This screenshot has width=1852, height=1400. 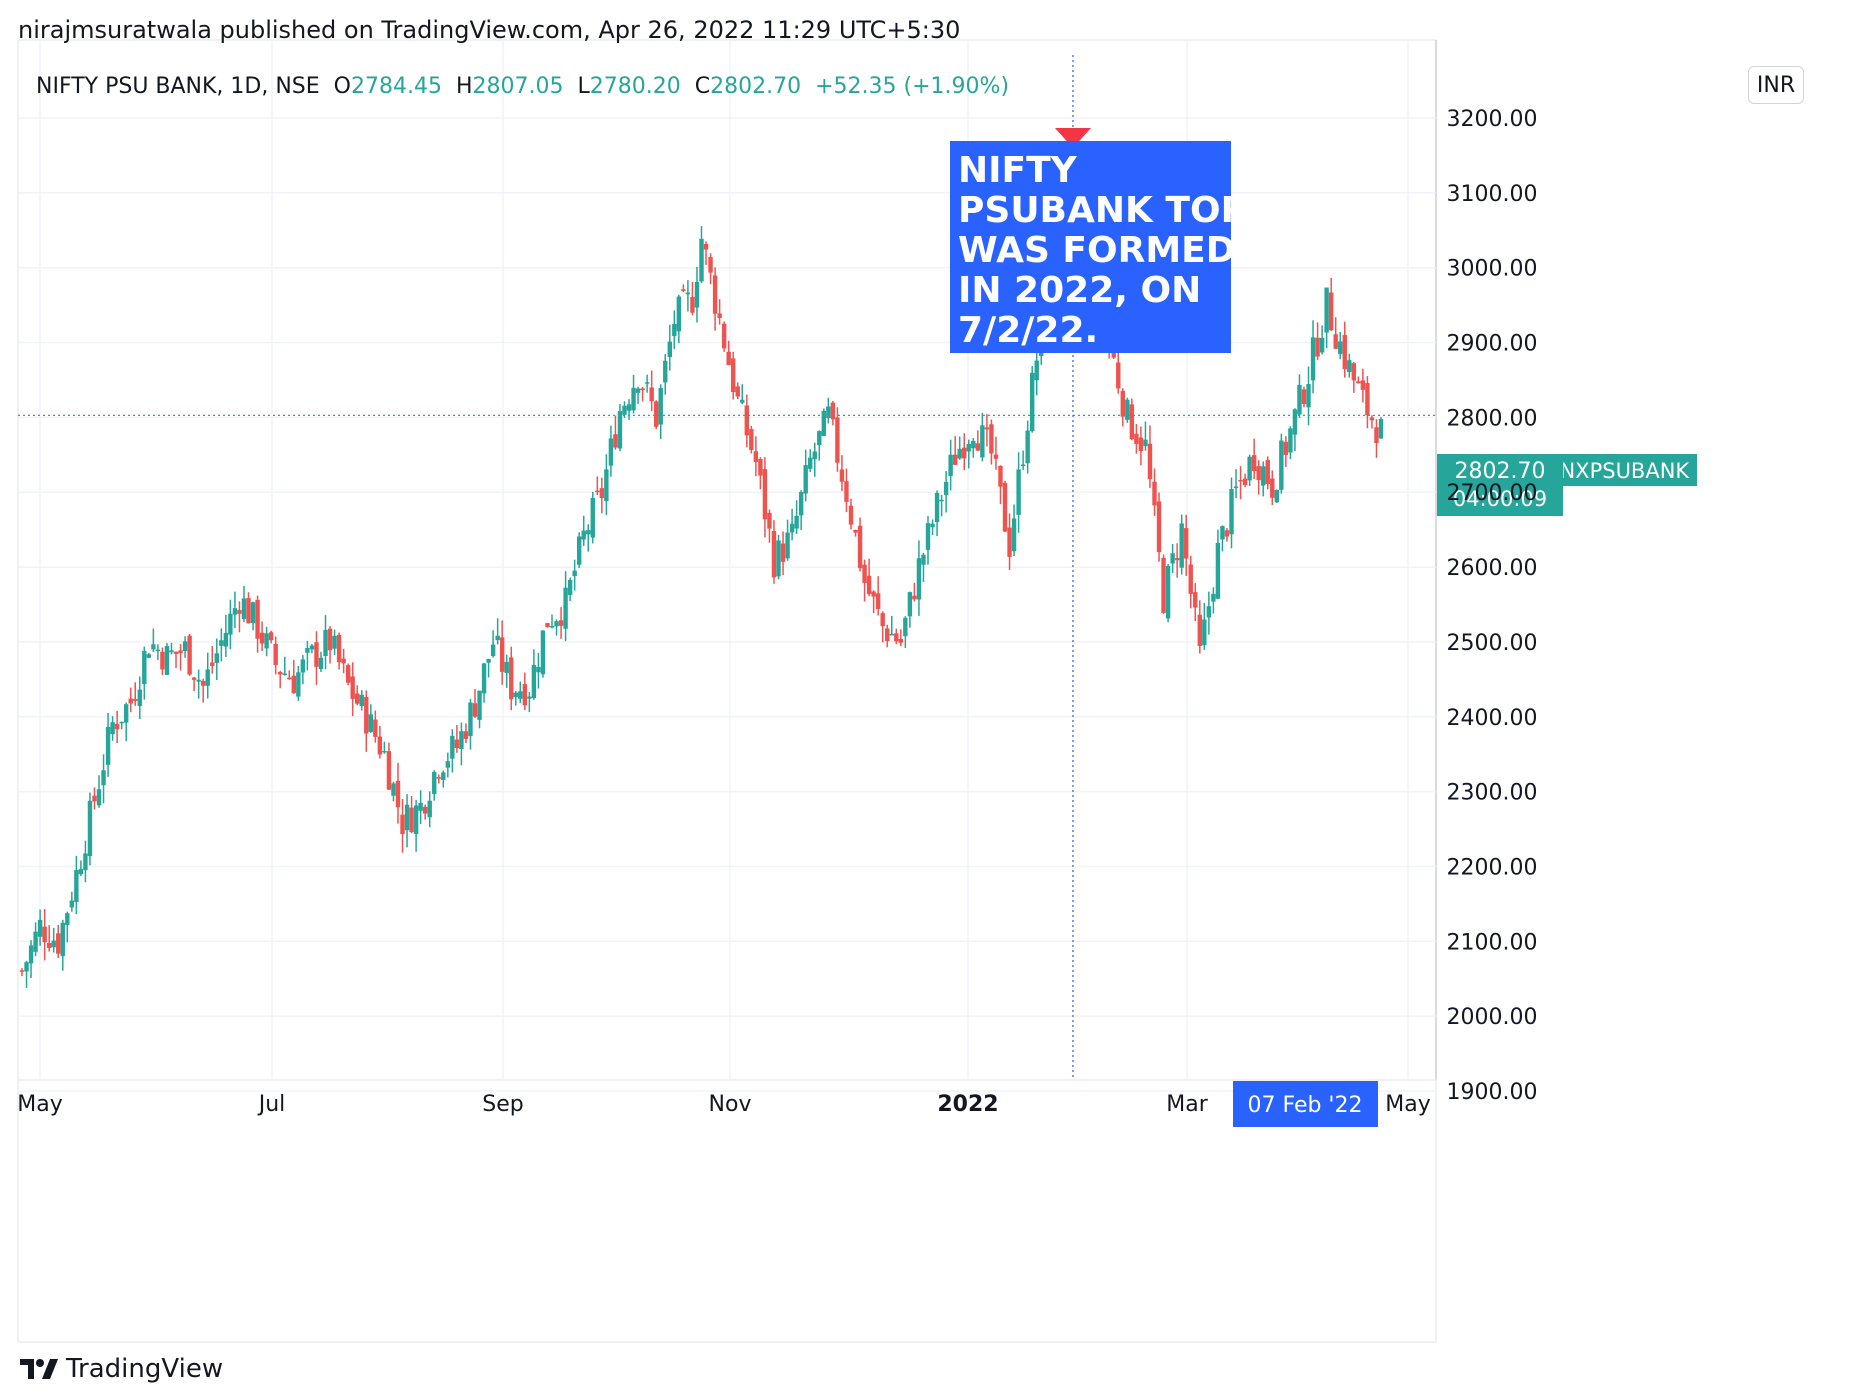 What do you see at coordinates (121, 1369) in the screenshot?
I see `footer-brand: TradingView` at bounding box center [121, 1369].